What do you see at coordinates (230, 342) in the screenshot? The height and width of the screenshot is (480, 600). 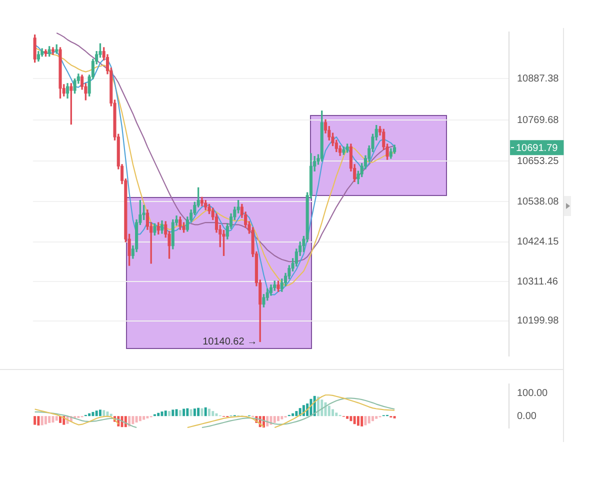 I see `annotation: 10140.62 →` at bounding box center [230, 342].